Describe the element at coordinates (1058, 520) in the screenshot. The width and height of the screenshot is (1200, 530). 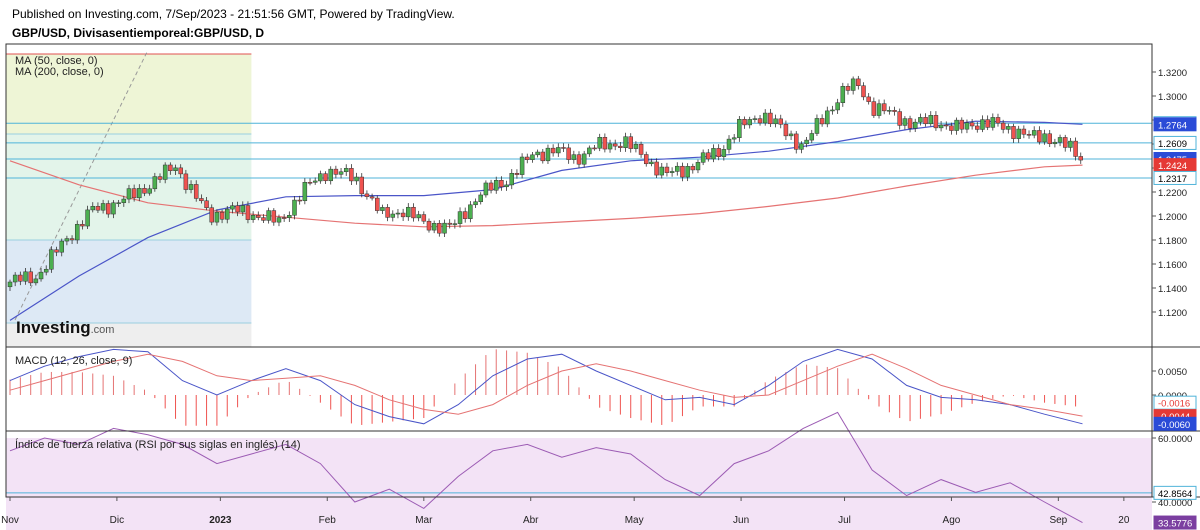
I see `time-axis-label: Sep` at that location.